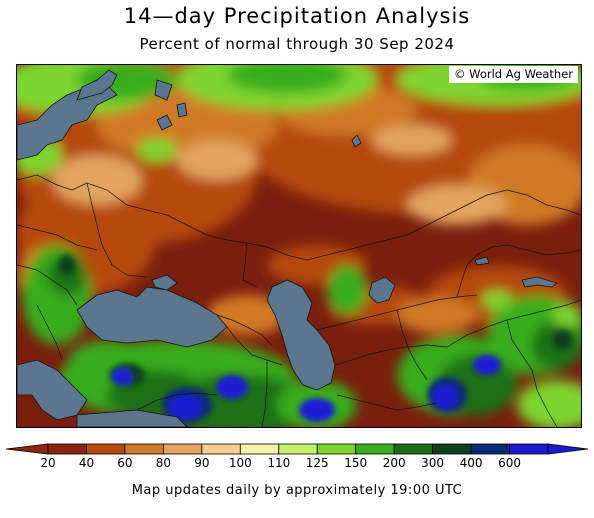 This screenshot has height=518, width=594. Describe the element at coordinates (394, 463) in the screenshot. I see `legend-label: 200` at that location.